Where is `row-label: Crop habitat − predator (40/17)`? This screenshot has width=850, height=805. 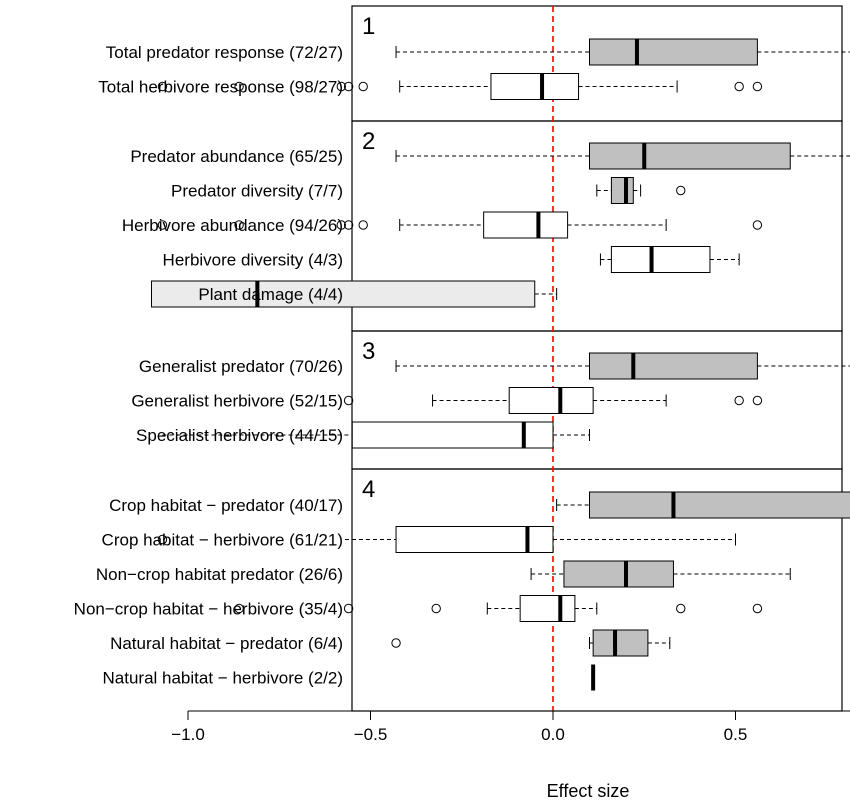
row-label: Crop habitat − predator (40/17) is located at coordinates (226, 505).